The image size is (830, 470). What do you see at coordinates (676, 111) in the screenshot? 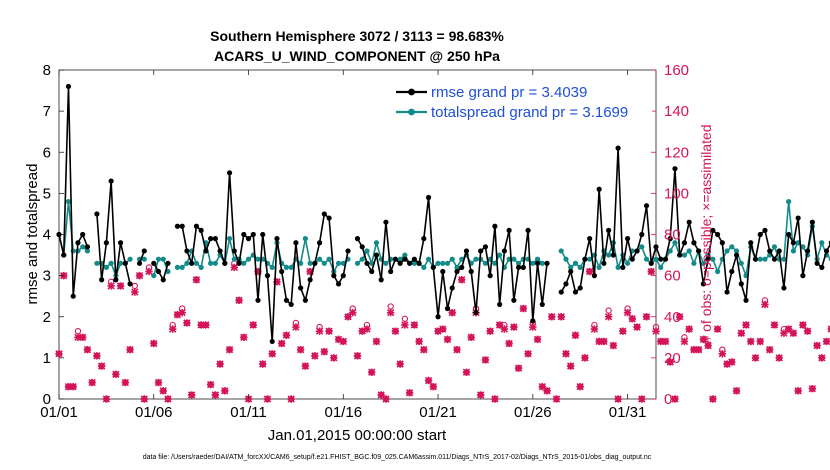
I see `y-right-tick-label: 140` at bounding box center [676, 111].